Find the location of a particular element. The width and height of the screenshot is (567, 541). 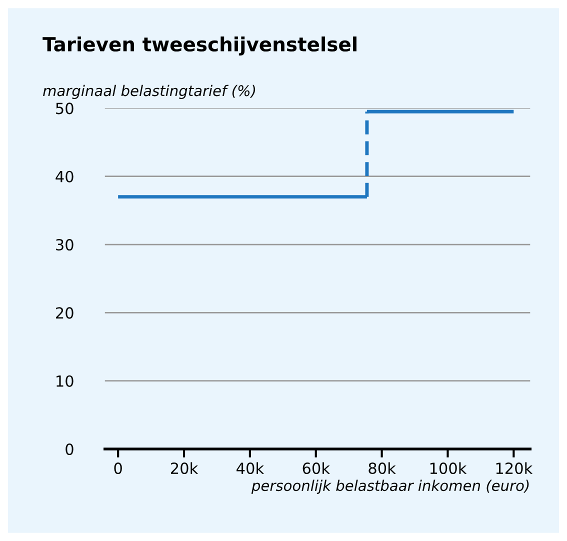

x-axis-title: persoonlijk belastbaar inkomen (euro) is located at coordinates (390, 487).